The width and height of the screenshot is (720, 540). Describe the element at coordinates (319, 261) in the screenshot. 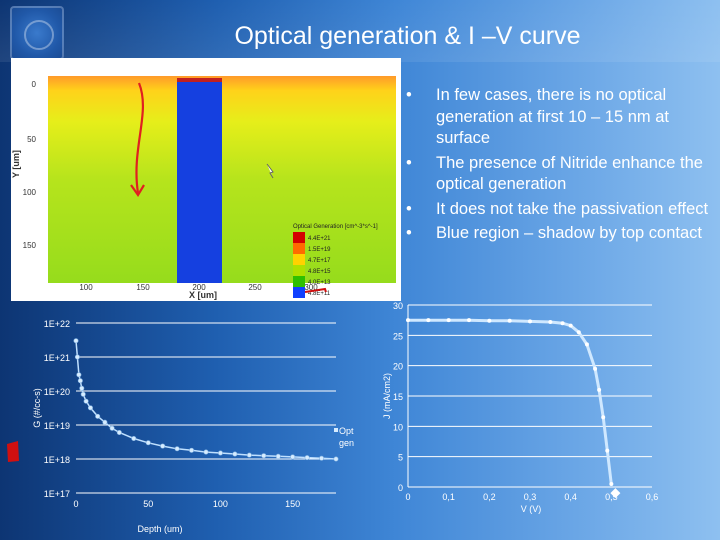

I see `sim-legend-label: 4.7E+17` at that location.